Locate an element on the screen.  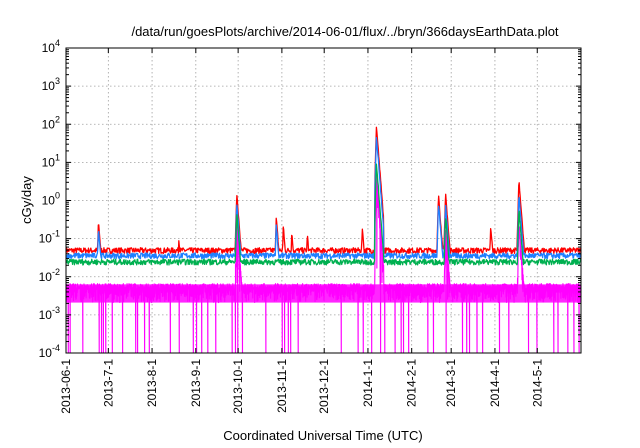
y-tick-label: 10² is located at coordinates (51, 122).